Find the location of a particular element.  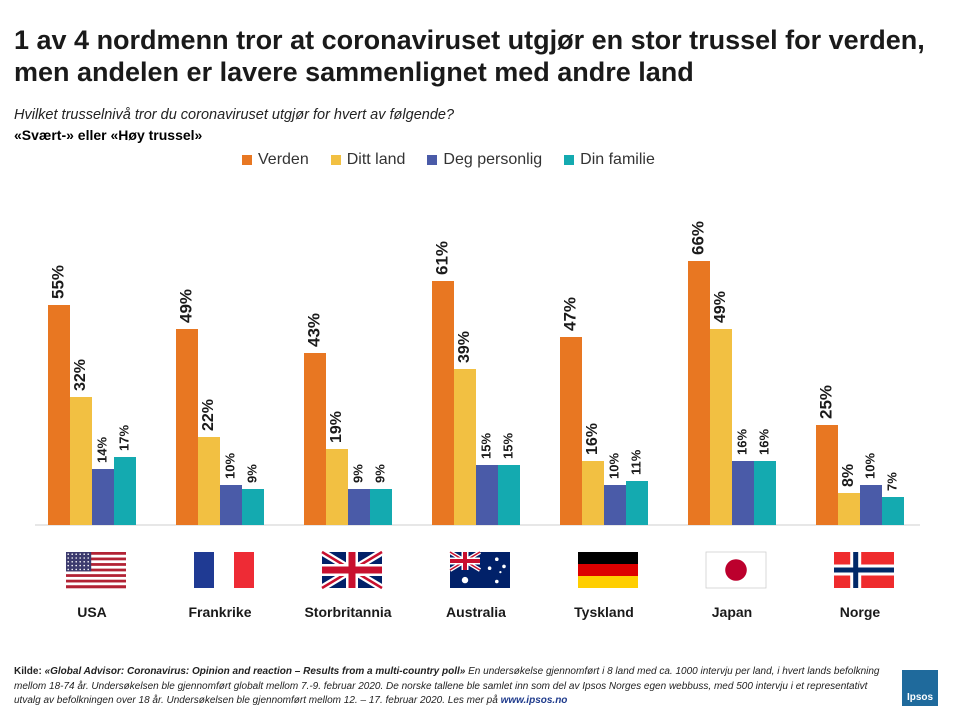

gb-flag is located at coordinates (352, 570).